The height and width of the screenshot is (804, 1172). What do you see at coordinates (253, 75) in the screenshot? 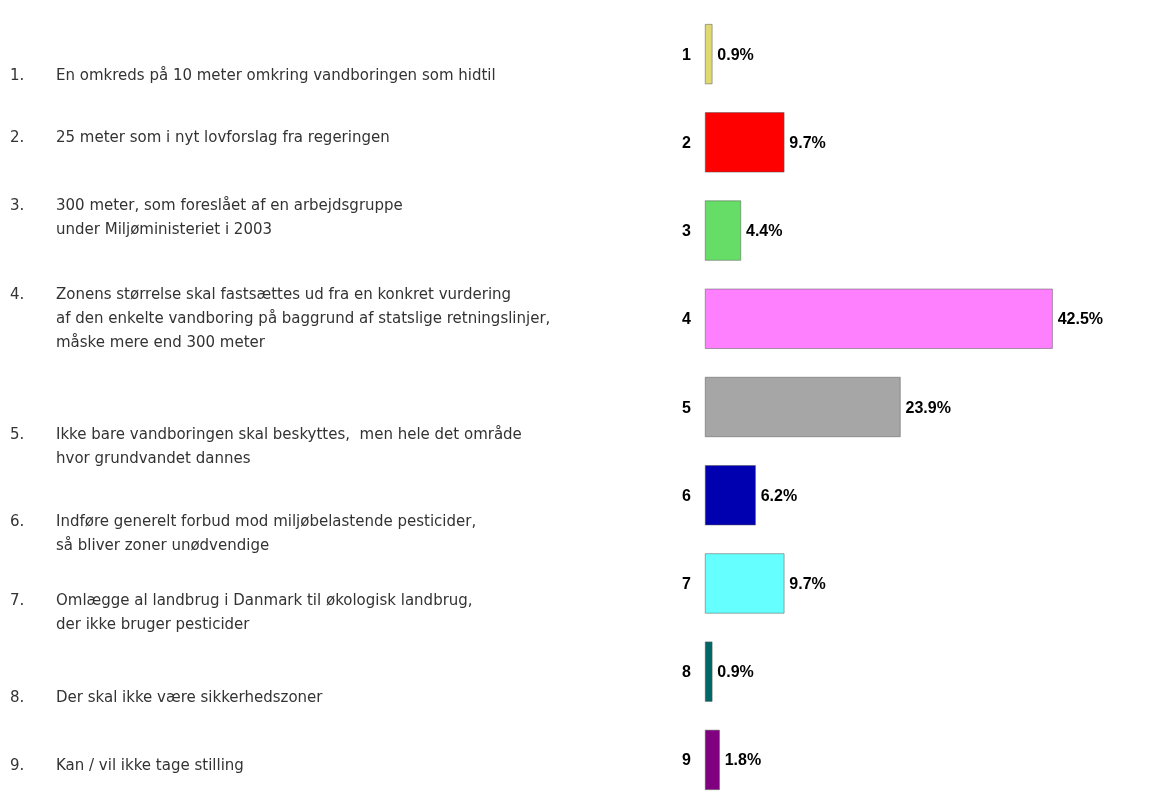
I see `text: 1. En omkreds på 10 meter omkring vandboringen som hidtil` at bounding box center [253, 75].